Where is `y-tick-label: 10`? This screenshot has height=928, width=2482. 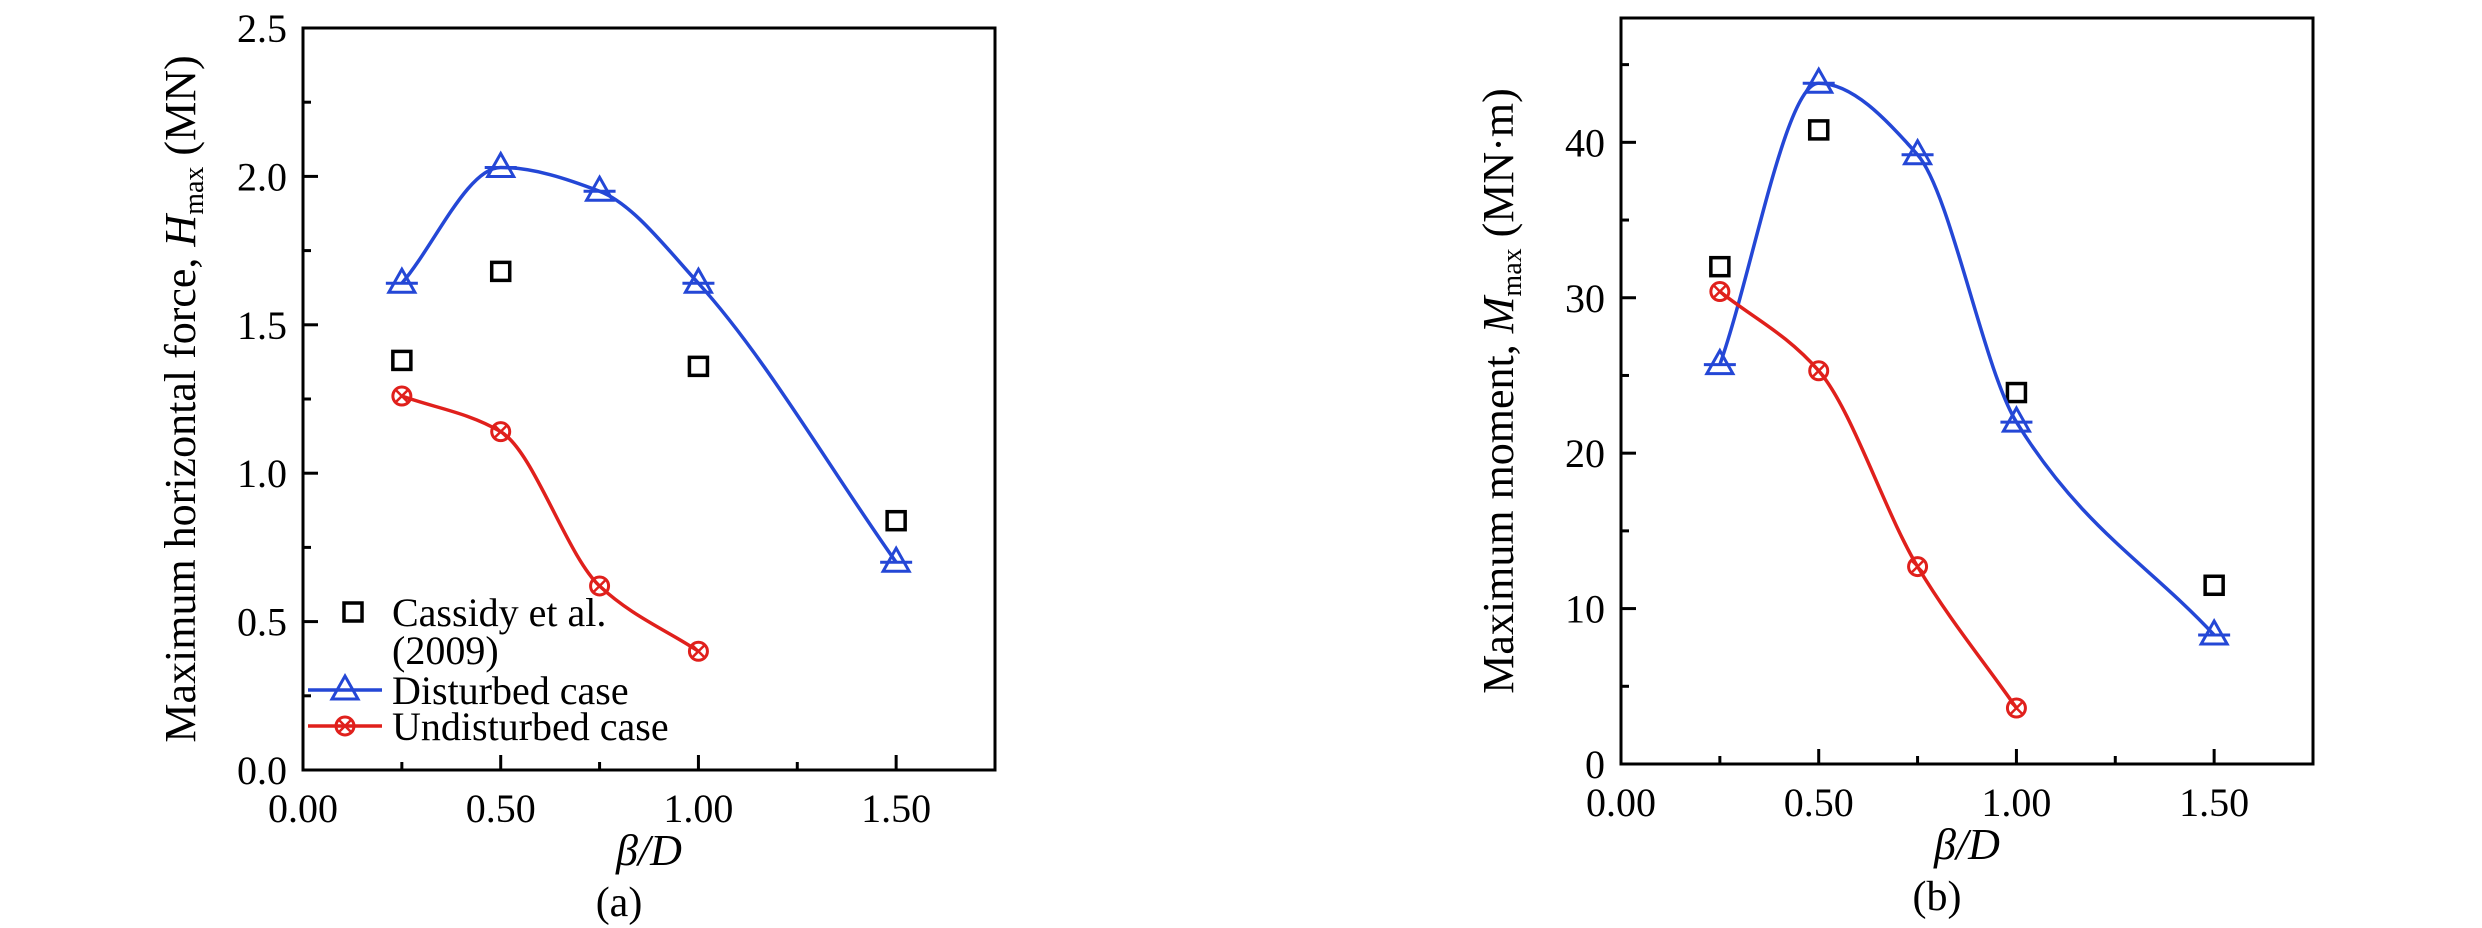 y-tick-label: 10 is located at coordinates (1585, 609).